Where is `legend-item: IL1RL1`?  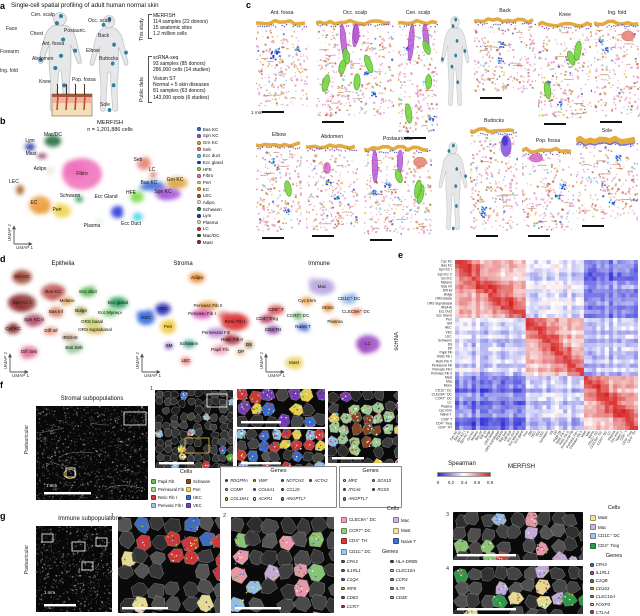 legend-item: IL1RL1 is located at coordinates (365, 570).